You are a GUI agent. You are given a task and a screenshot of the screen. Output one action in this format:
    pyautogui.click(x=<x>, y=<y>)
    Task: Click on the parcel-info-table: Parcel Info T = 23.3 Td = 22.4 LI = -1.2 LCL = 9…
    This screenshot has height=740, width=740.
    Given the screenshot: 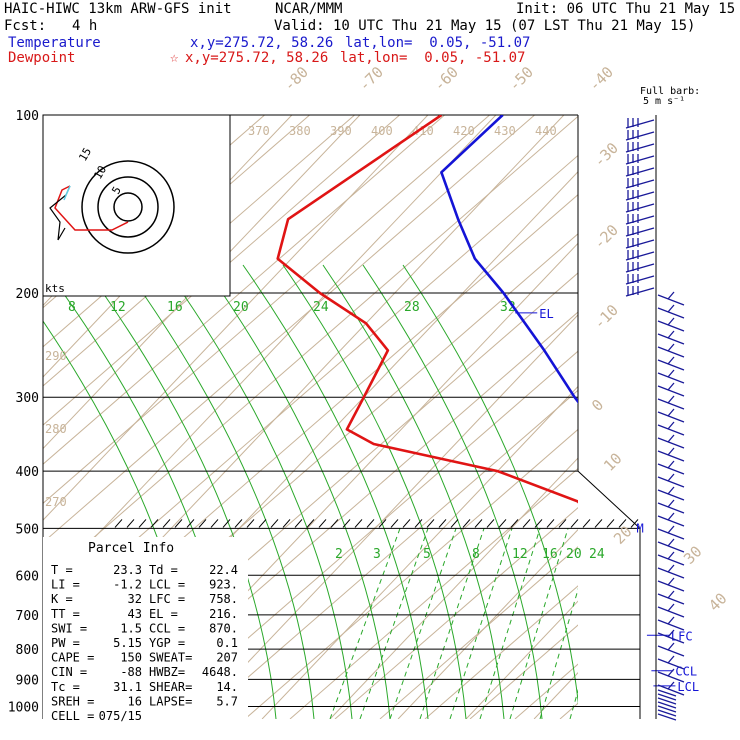 What is the action you would take?
    pyautogui.click(x=145, y=630)
    